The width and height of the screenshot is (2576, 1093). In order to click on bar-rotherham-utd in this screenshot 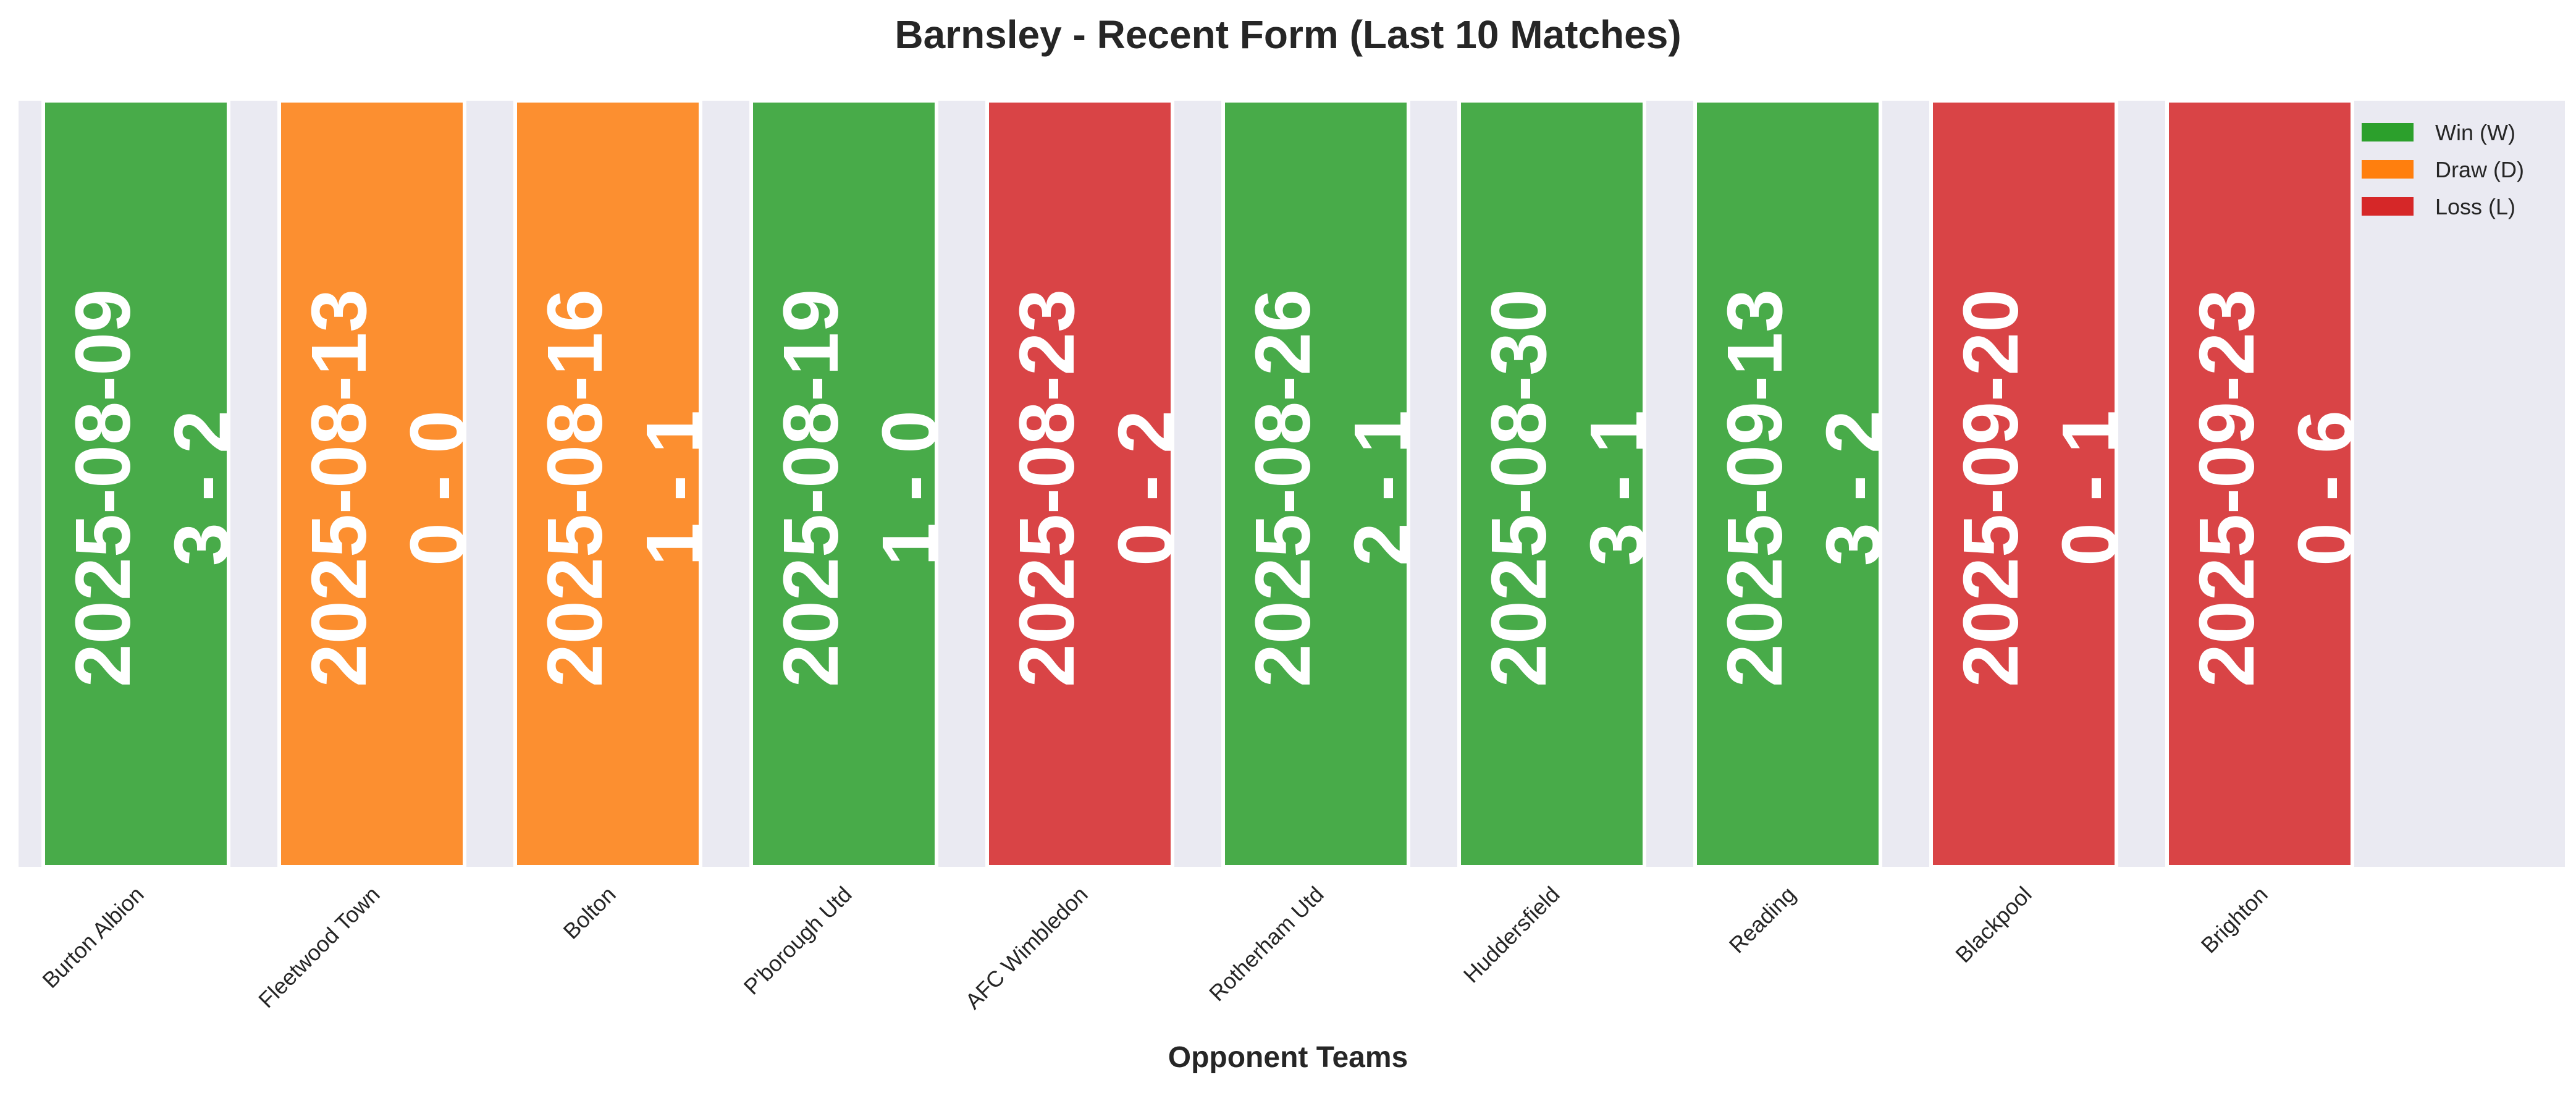, I will do `click(1315, 484)`.